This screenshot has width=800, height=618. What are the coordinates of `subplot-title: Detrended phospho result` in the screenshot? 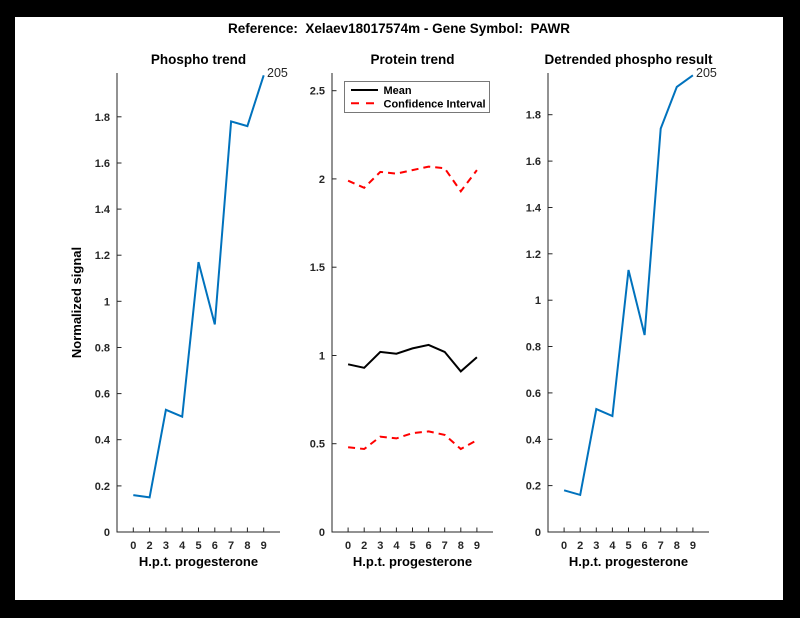 It's located at (628, 59).